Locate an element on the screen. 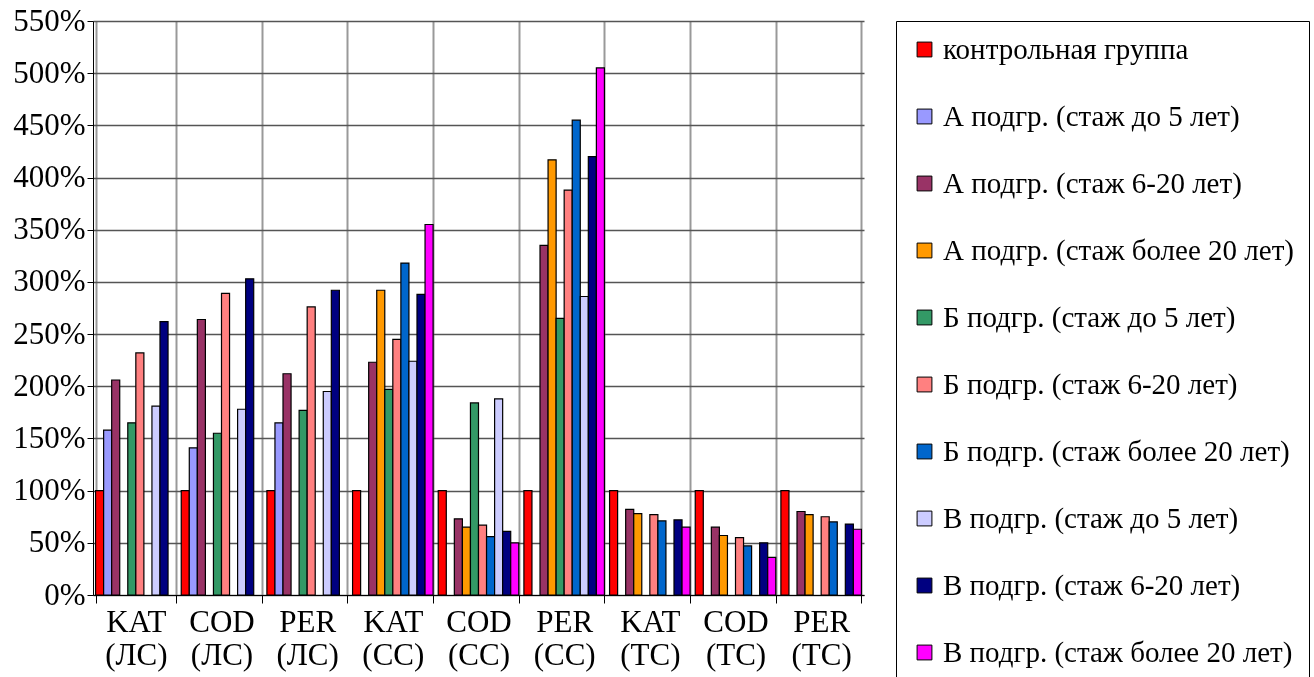 The image size is (1314, 677). legend-label: А подгр. (стаж 6-20 лет) is located at coordinates (1092, 183).